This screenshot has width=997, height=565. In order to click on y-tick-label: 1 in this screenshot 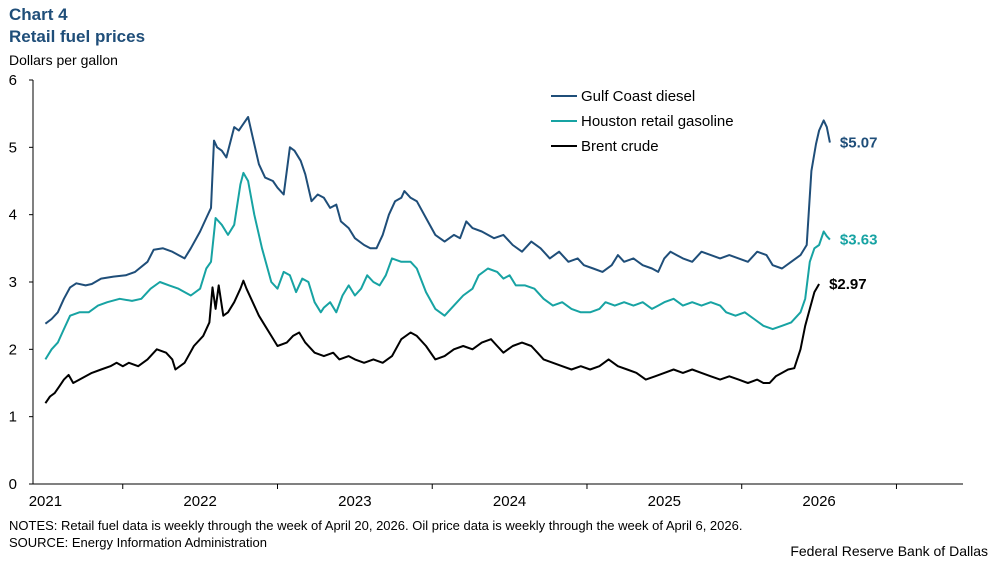, I will do `click(13, 417)`.